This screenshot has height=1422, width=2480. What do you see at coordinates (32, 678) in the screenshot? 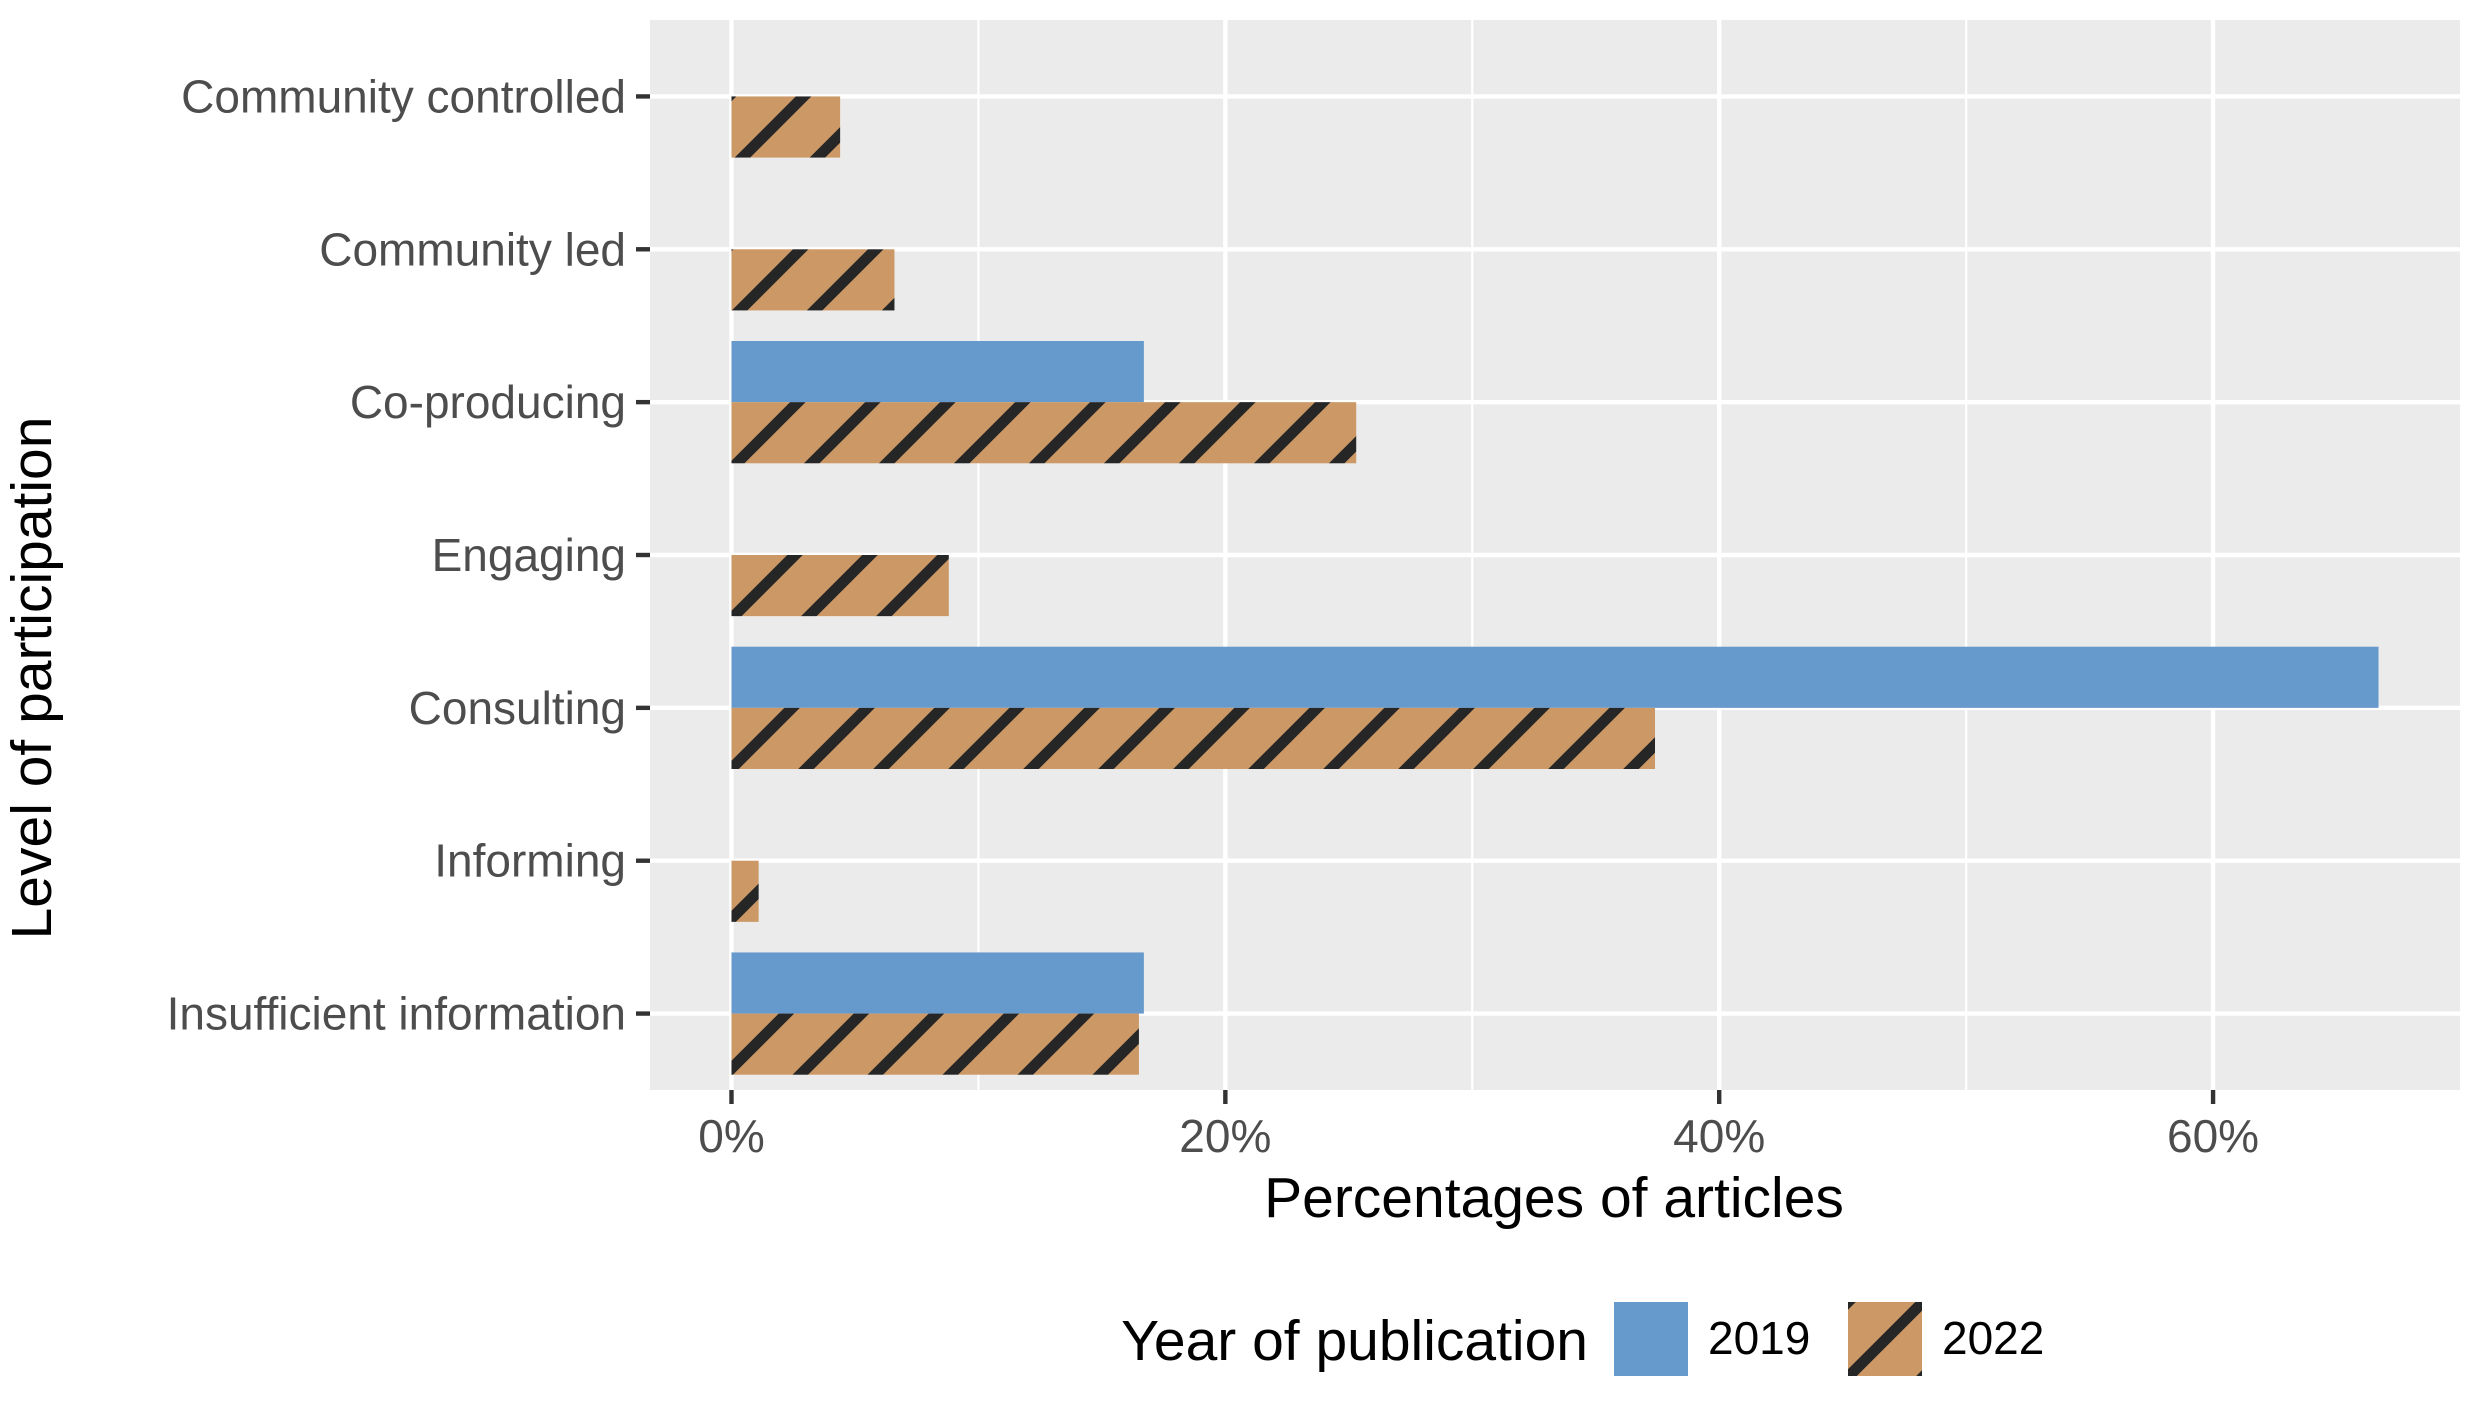
I see `y-axis-title: Level of participation` at bounding box center [32, 678].